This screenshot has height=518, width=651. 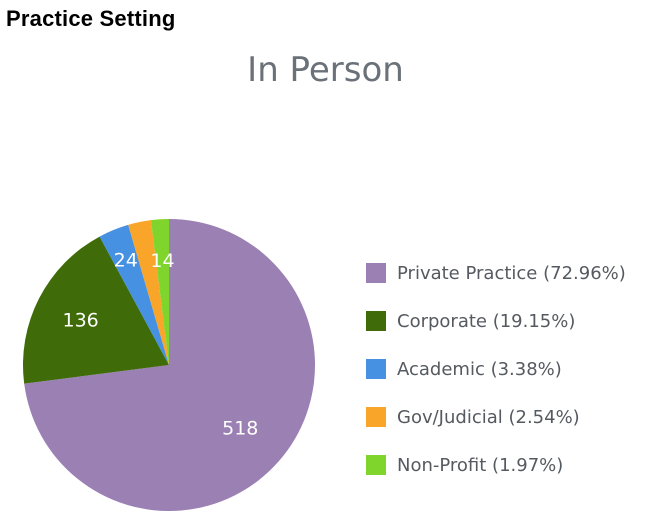 What do you see at coordinates (162, 261) in the screenshot?
I see `data-label-non-profit: 14` at bounding box center [162, 261].